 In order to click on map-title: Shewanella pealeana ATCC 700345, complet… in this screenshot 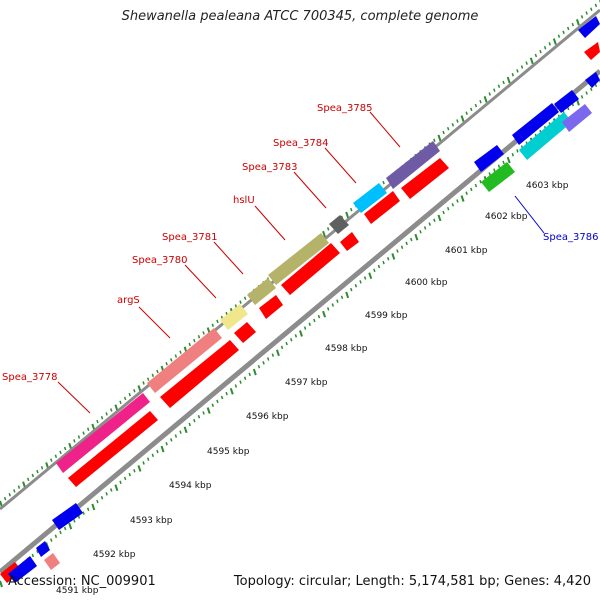, I will do `click(300, 16)`.